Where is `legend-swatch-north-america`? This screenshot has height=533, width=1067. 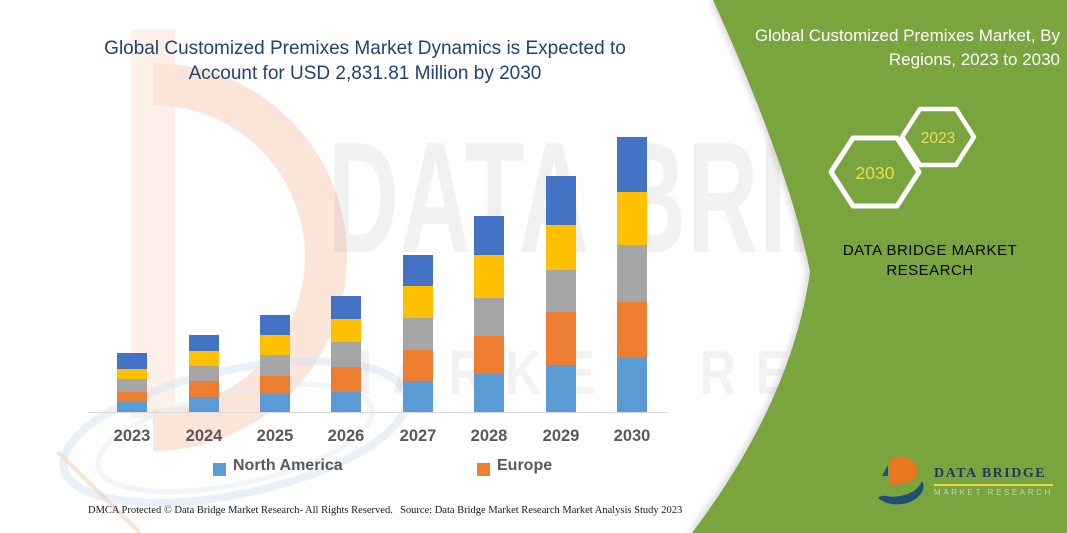 legend-swatch-north-america is located at coordinates (219, 469).